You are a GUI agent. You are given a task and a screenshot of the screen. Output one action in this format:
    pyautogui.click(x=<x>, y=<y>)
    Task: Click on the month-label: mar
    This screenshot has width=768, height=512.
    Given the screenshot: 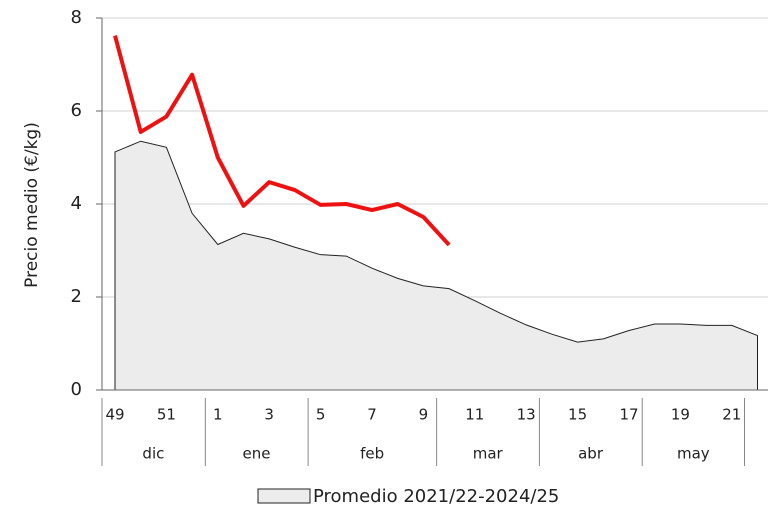 What is the action you would take?
    pyautogui.click(x=488, y=454)
    